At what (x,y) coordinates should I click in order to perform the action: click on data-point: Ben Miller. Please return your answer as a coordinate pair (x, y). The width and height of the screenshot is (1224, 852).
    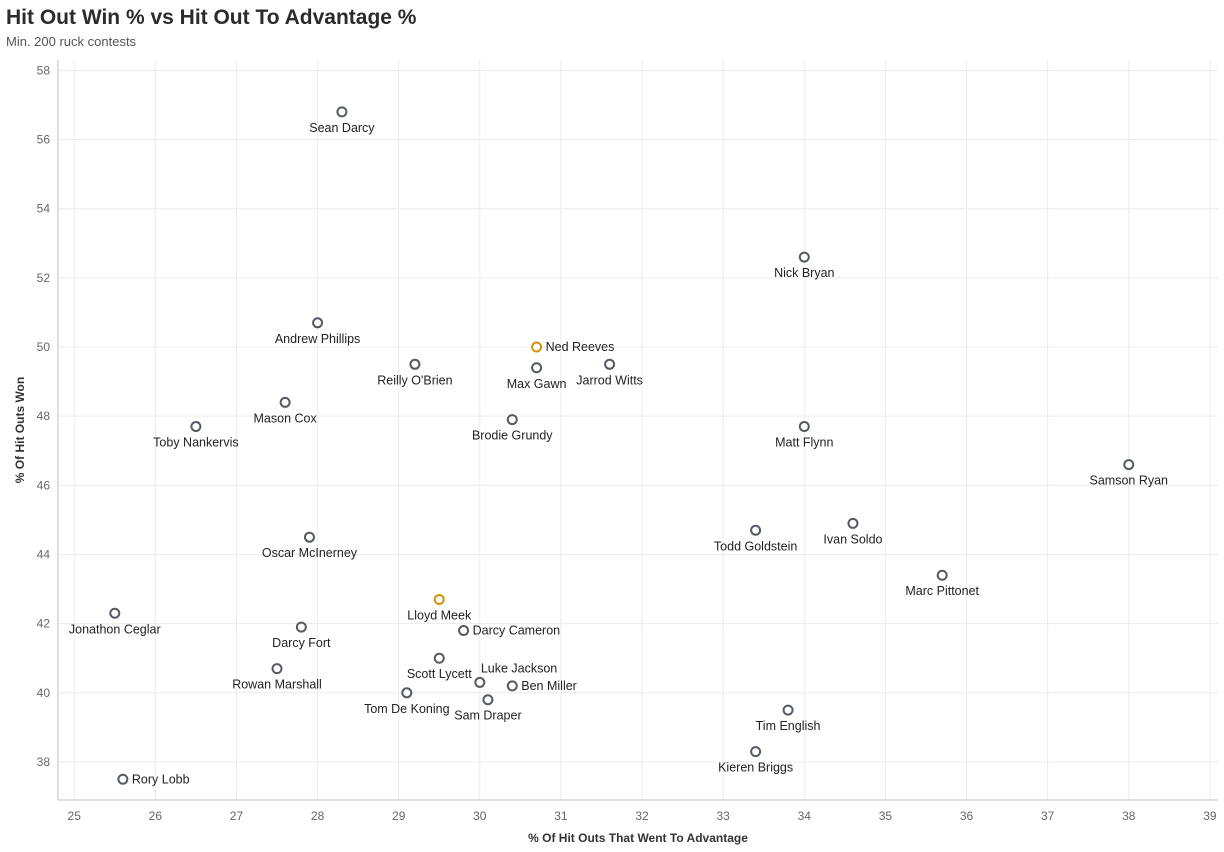
    Looking at the image, I should click on (541, 686).